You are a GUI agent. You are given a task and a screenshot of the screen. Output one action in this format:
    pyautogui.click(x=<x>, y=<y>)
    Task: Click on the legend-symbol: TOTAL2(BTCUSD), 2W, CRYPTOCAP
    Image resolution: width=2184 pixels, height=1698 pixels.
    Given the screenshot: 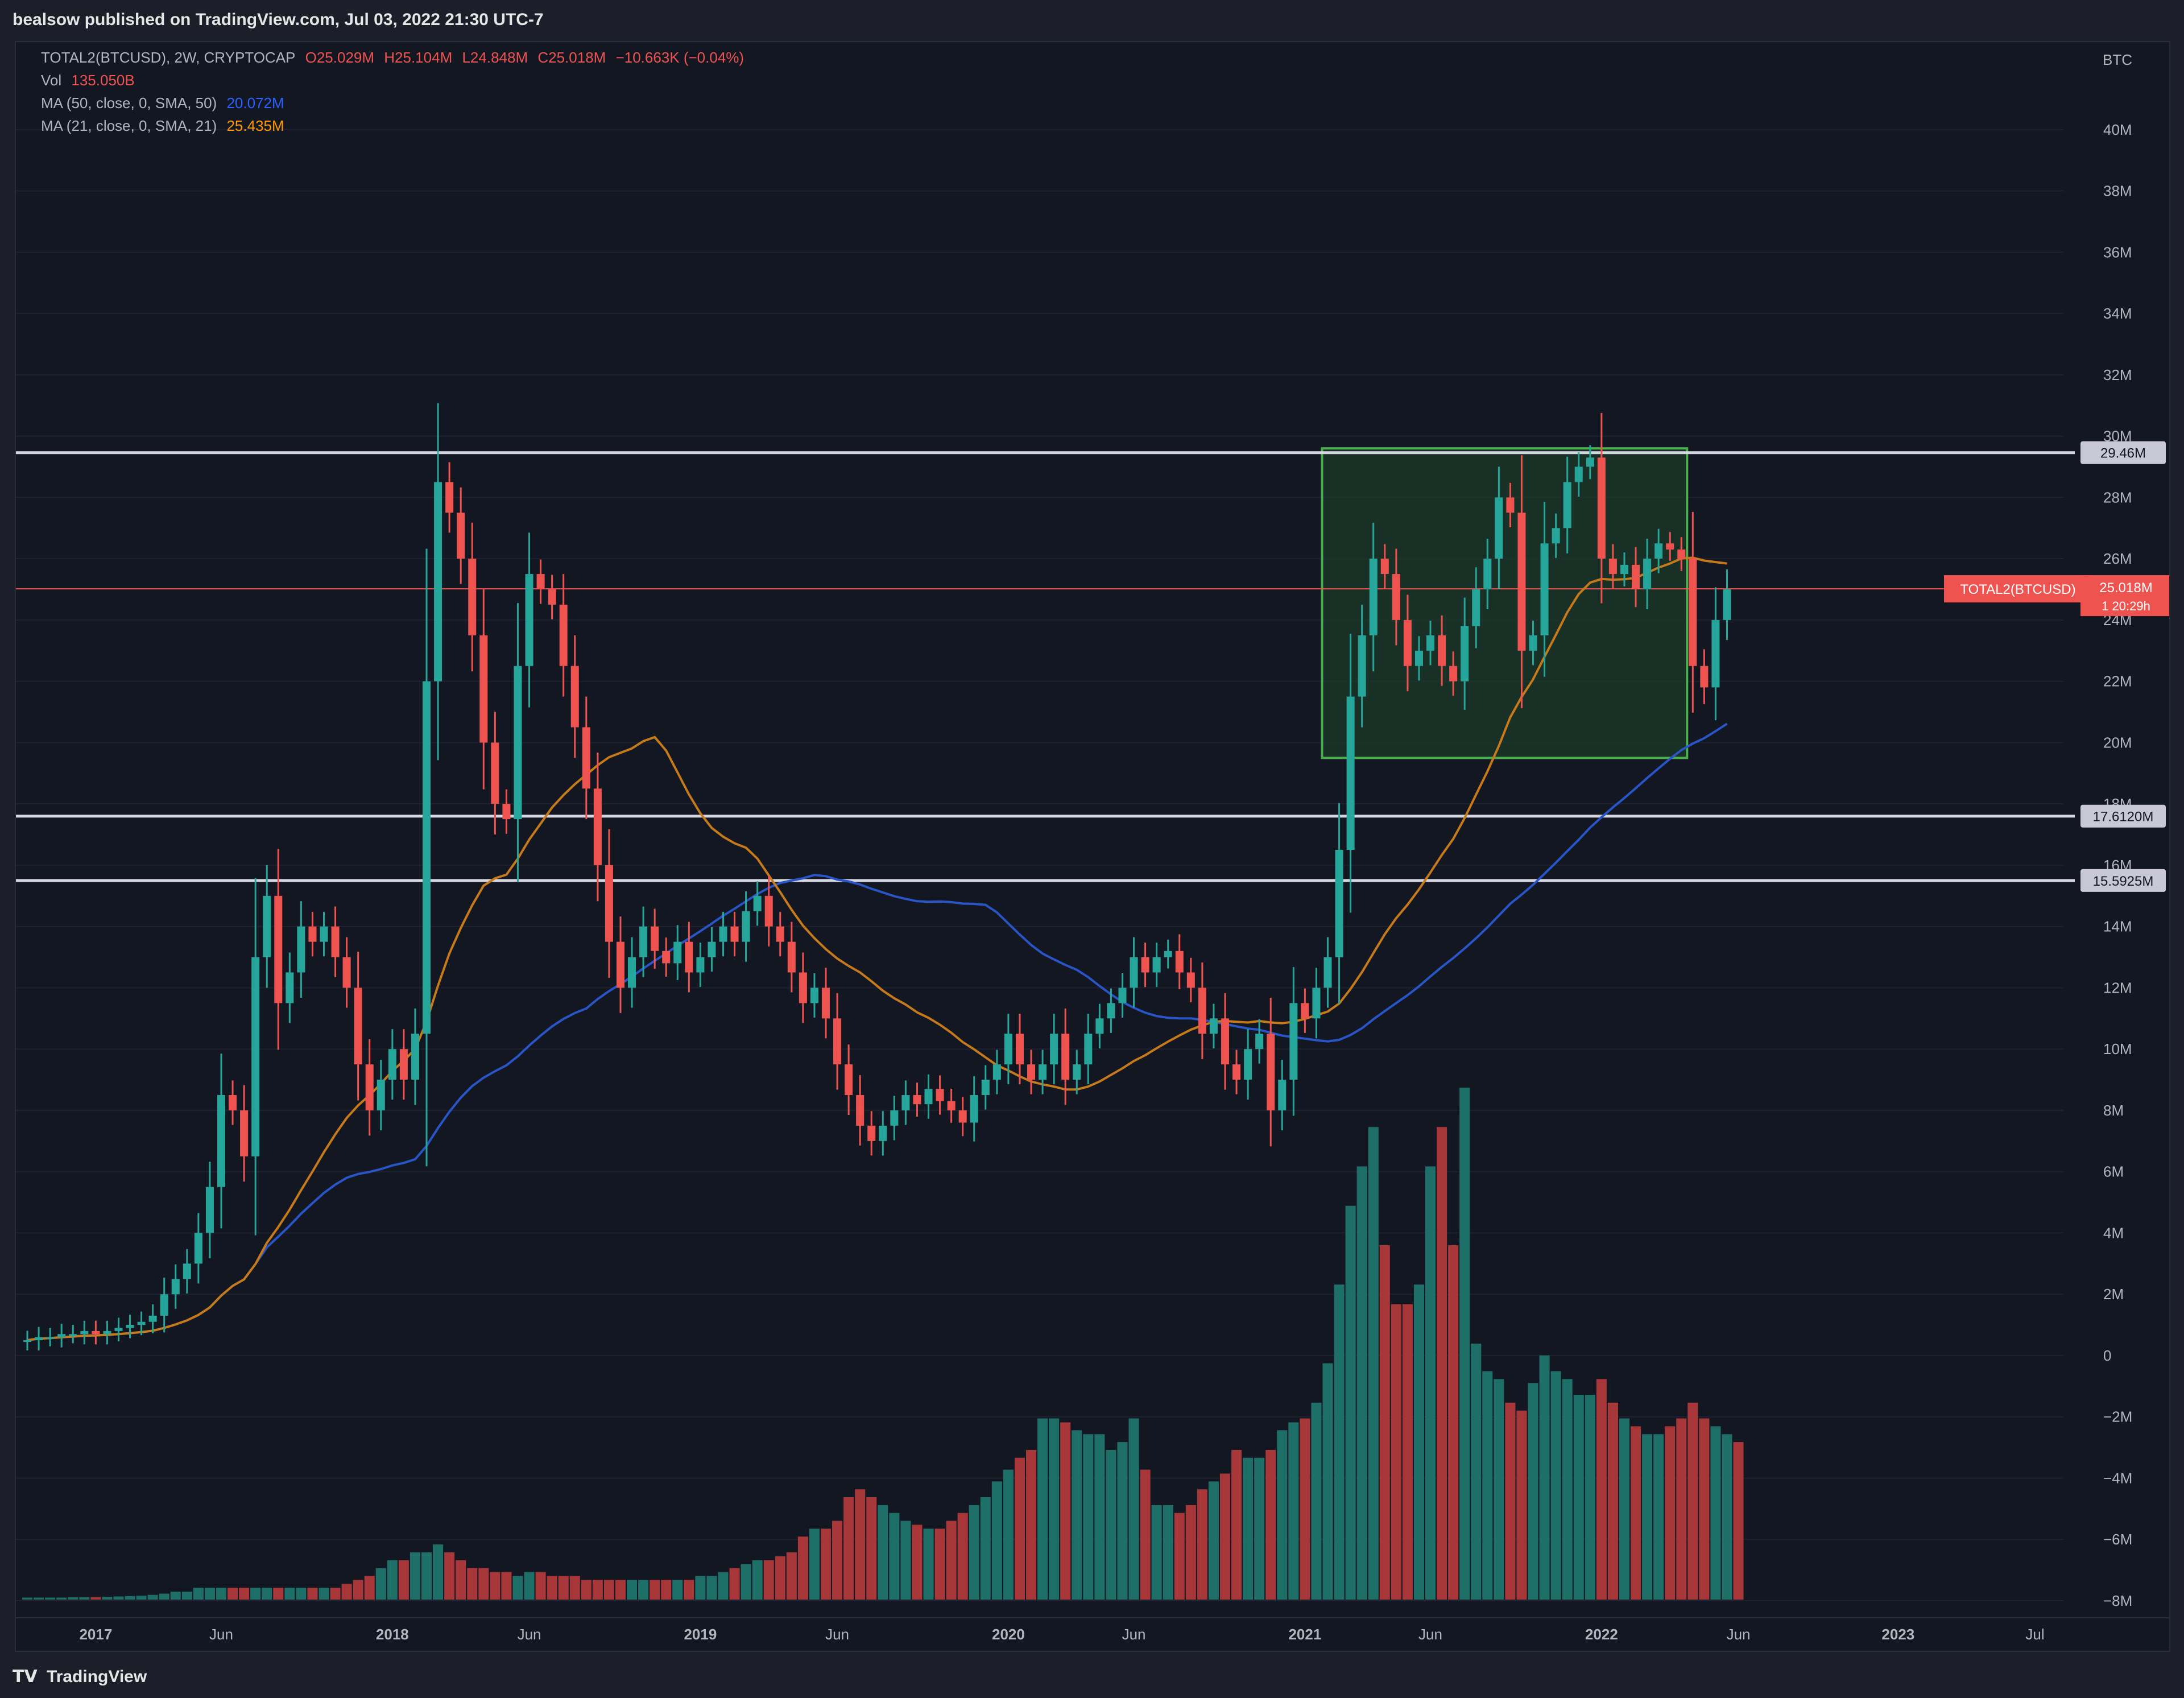 What is the action you would take?
    pyautogui.click(x=168, y=58)
    